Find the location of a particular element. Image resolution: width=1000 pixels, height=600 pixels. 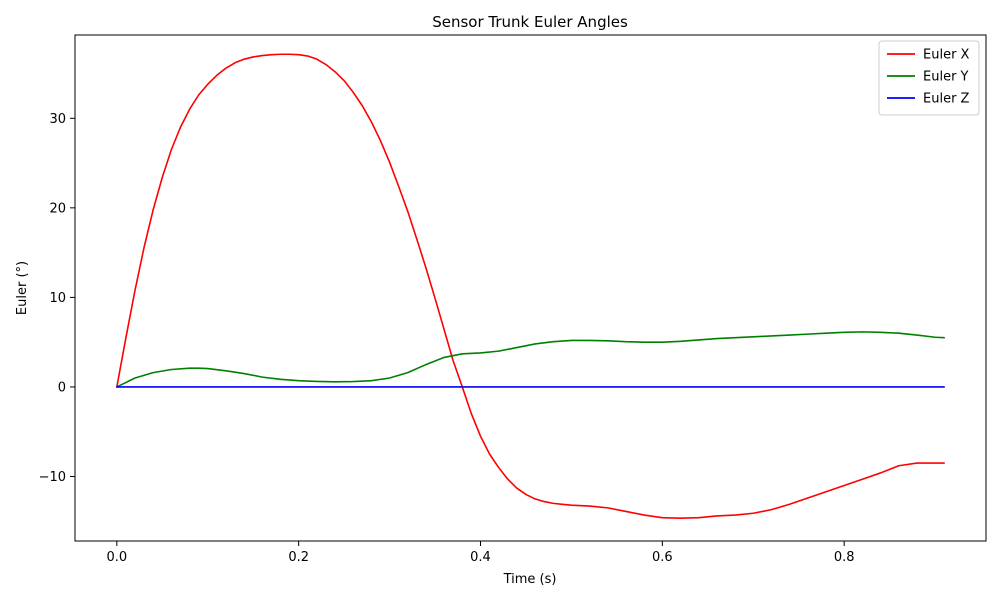

y-tick-label: 30 is located at coordinates (57, 119).